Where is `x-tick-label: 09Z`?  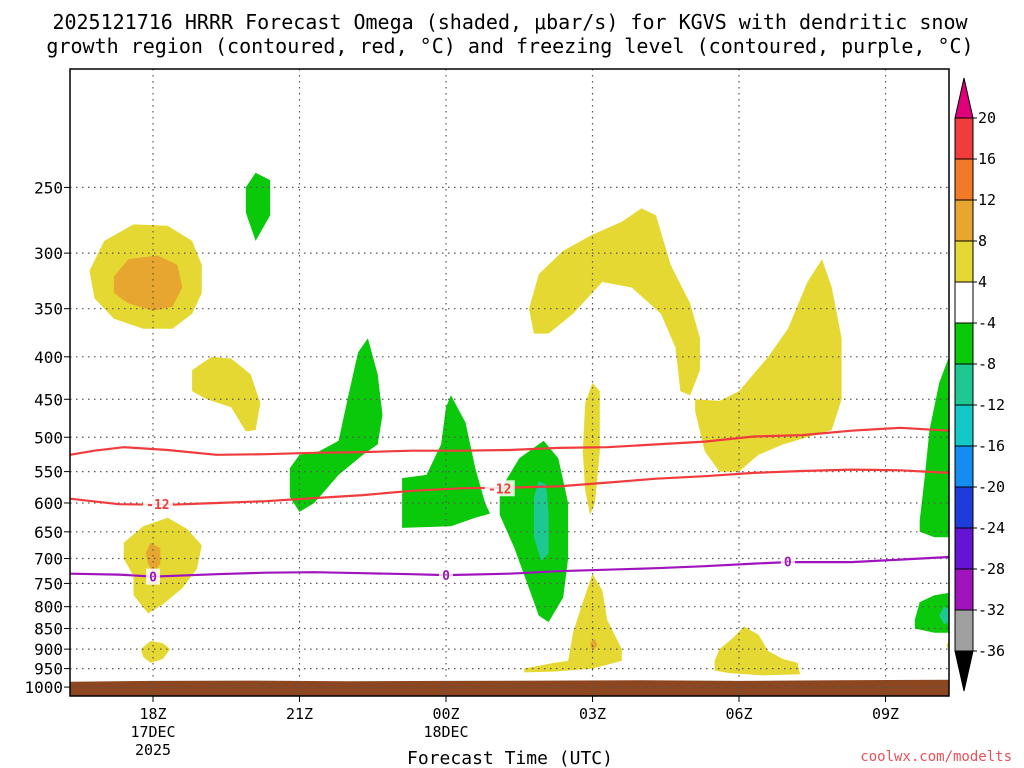
x-tick-label: 09Z is located at coordinates (885, 714).